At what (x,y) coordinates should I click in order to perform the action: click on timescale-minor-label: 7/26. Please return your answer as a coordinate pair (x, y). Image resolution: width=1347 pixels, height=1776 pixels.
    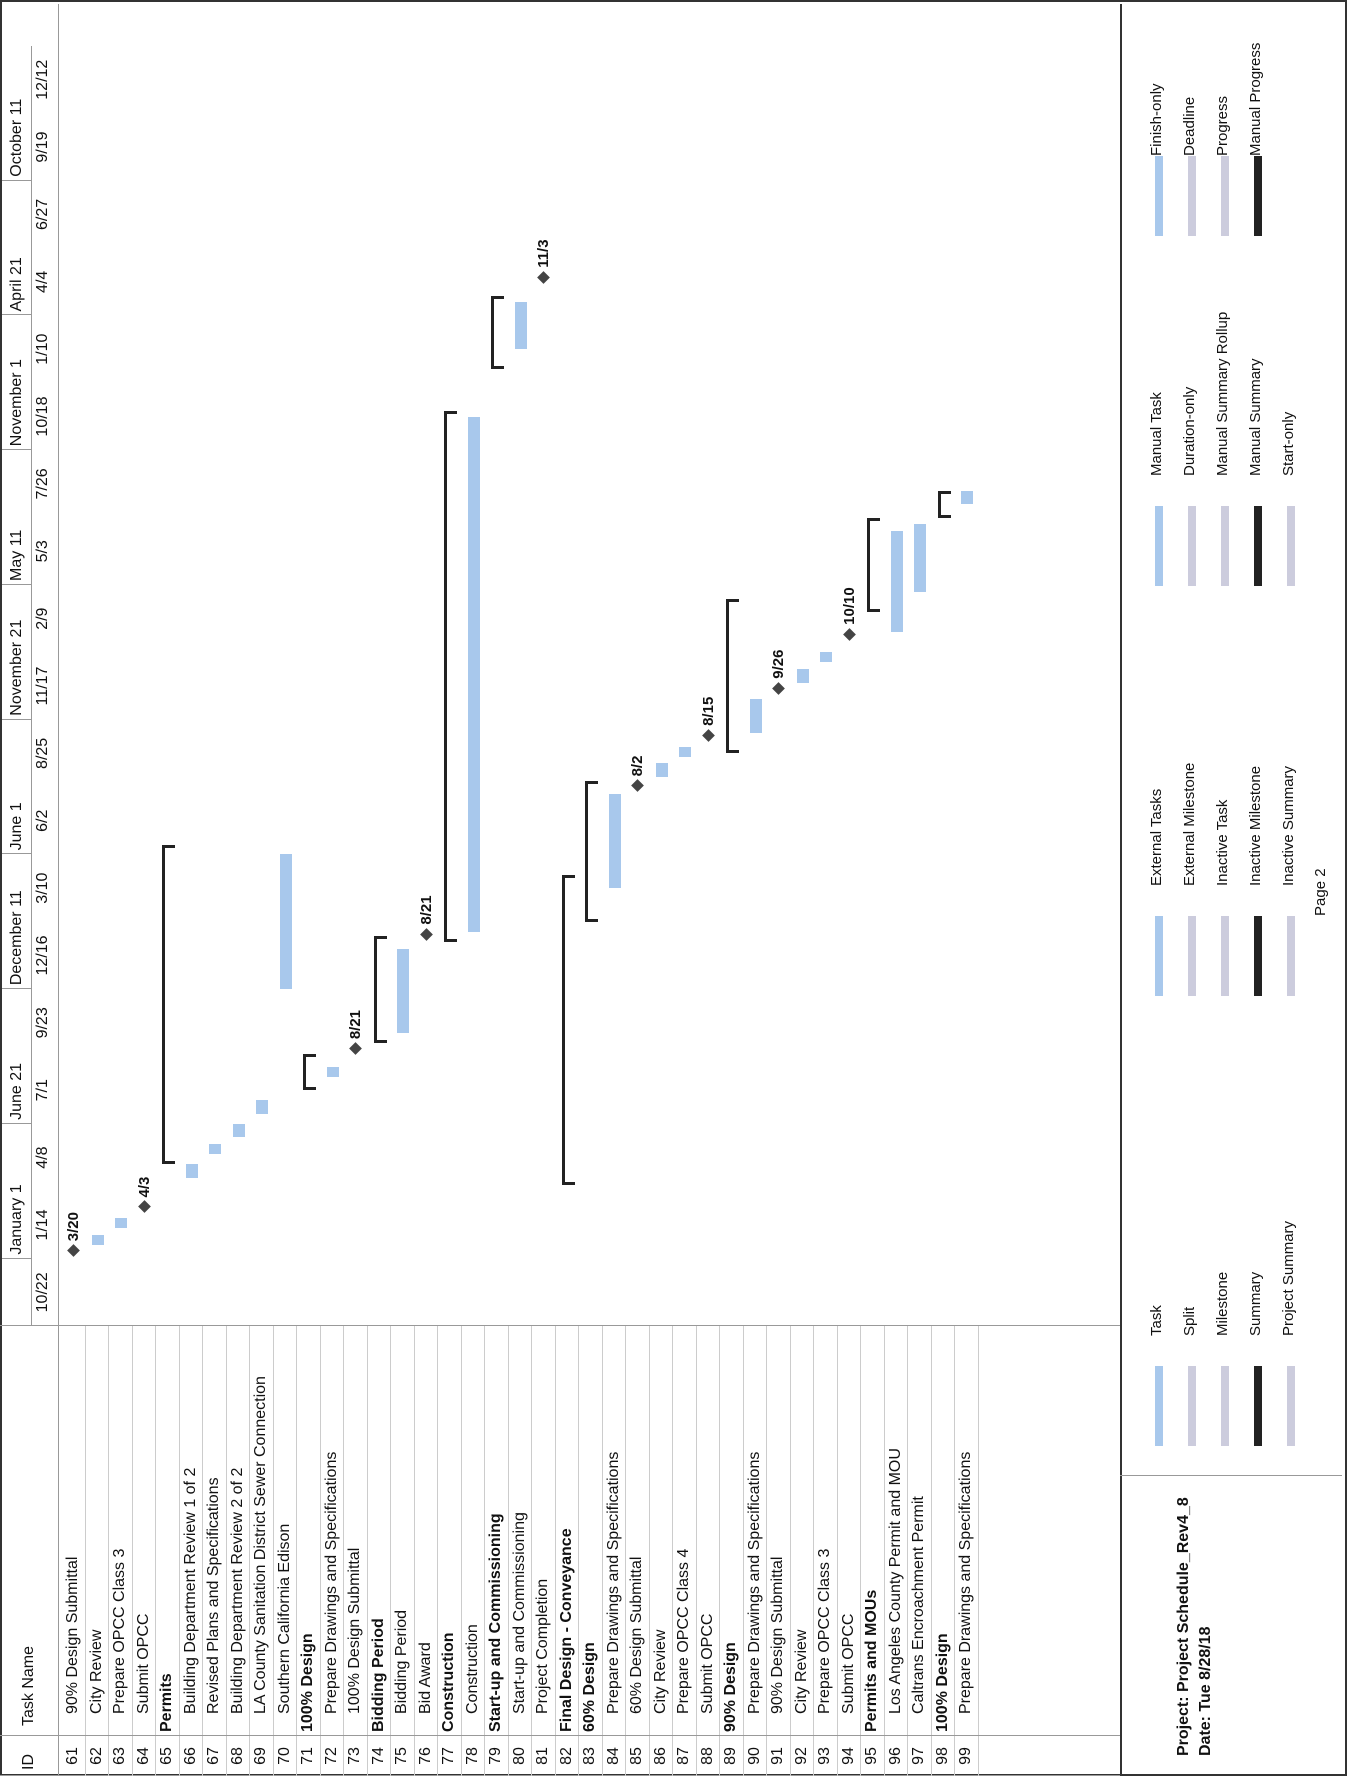
    Looking at the image, I should click on (42, 484).